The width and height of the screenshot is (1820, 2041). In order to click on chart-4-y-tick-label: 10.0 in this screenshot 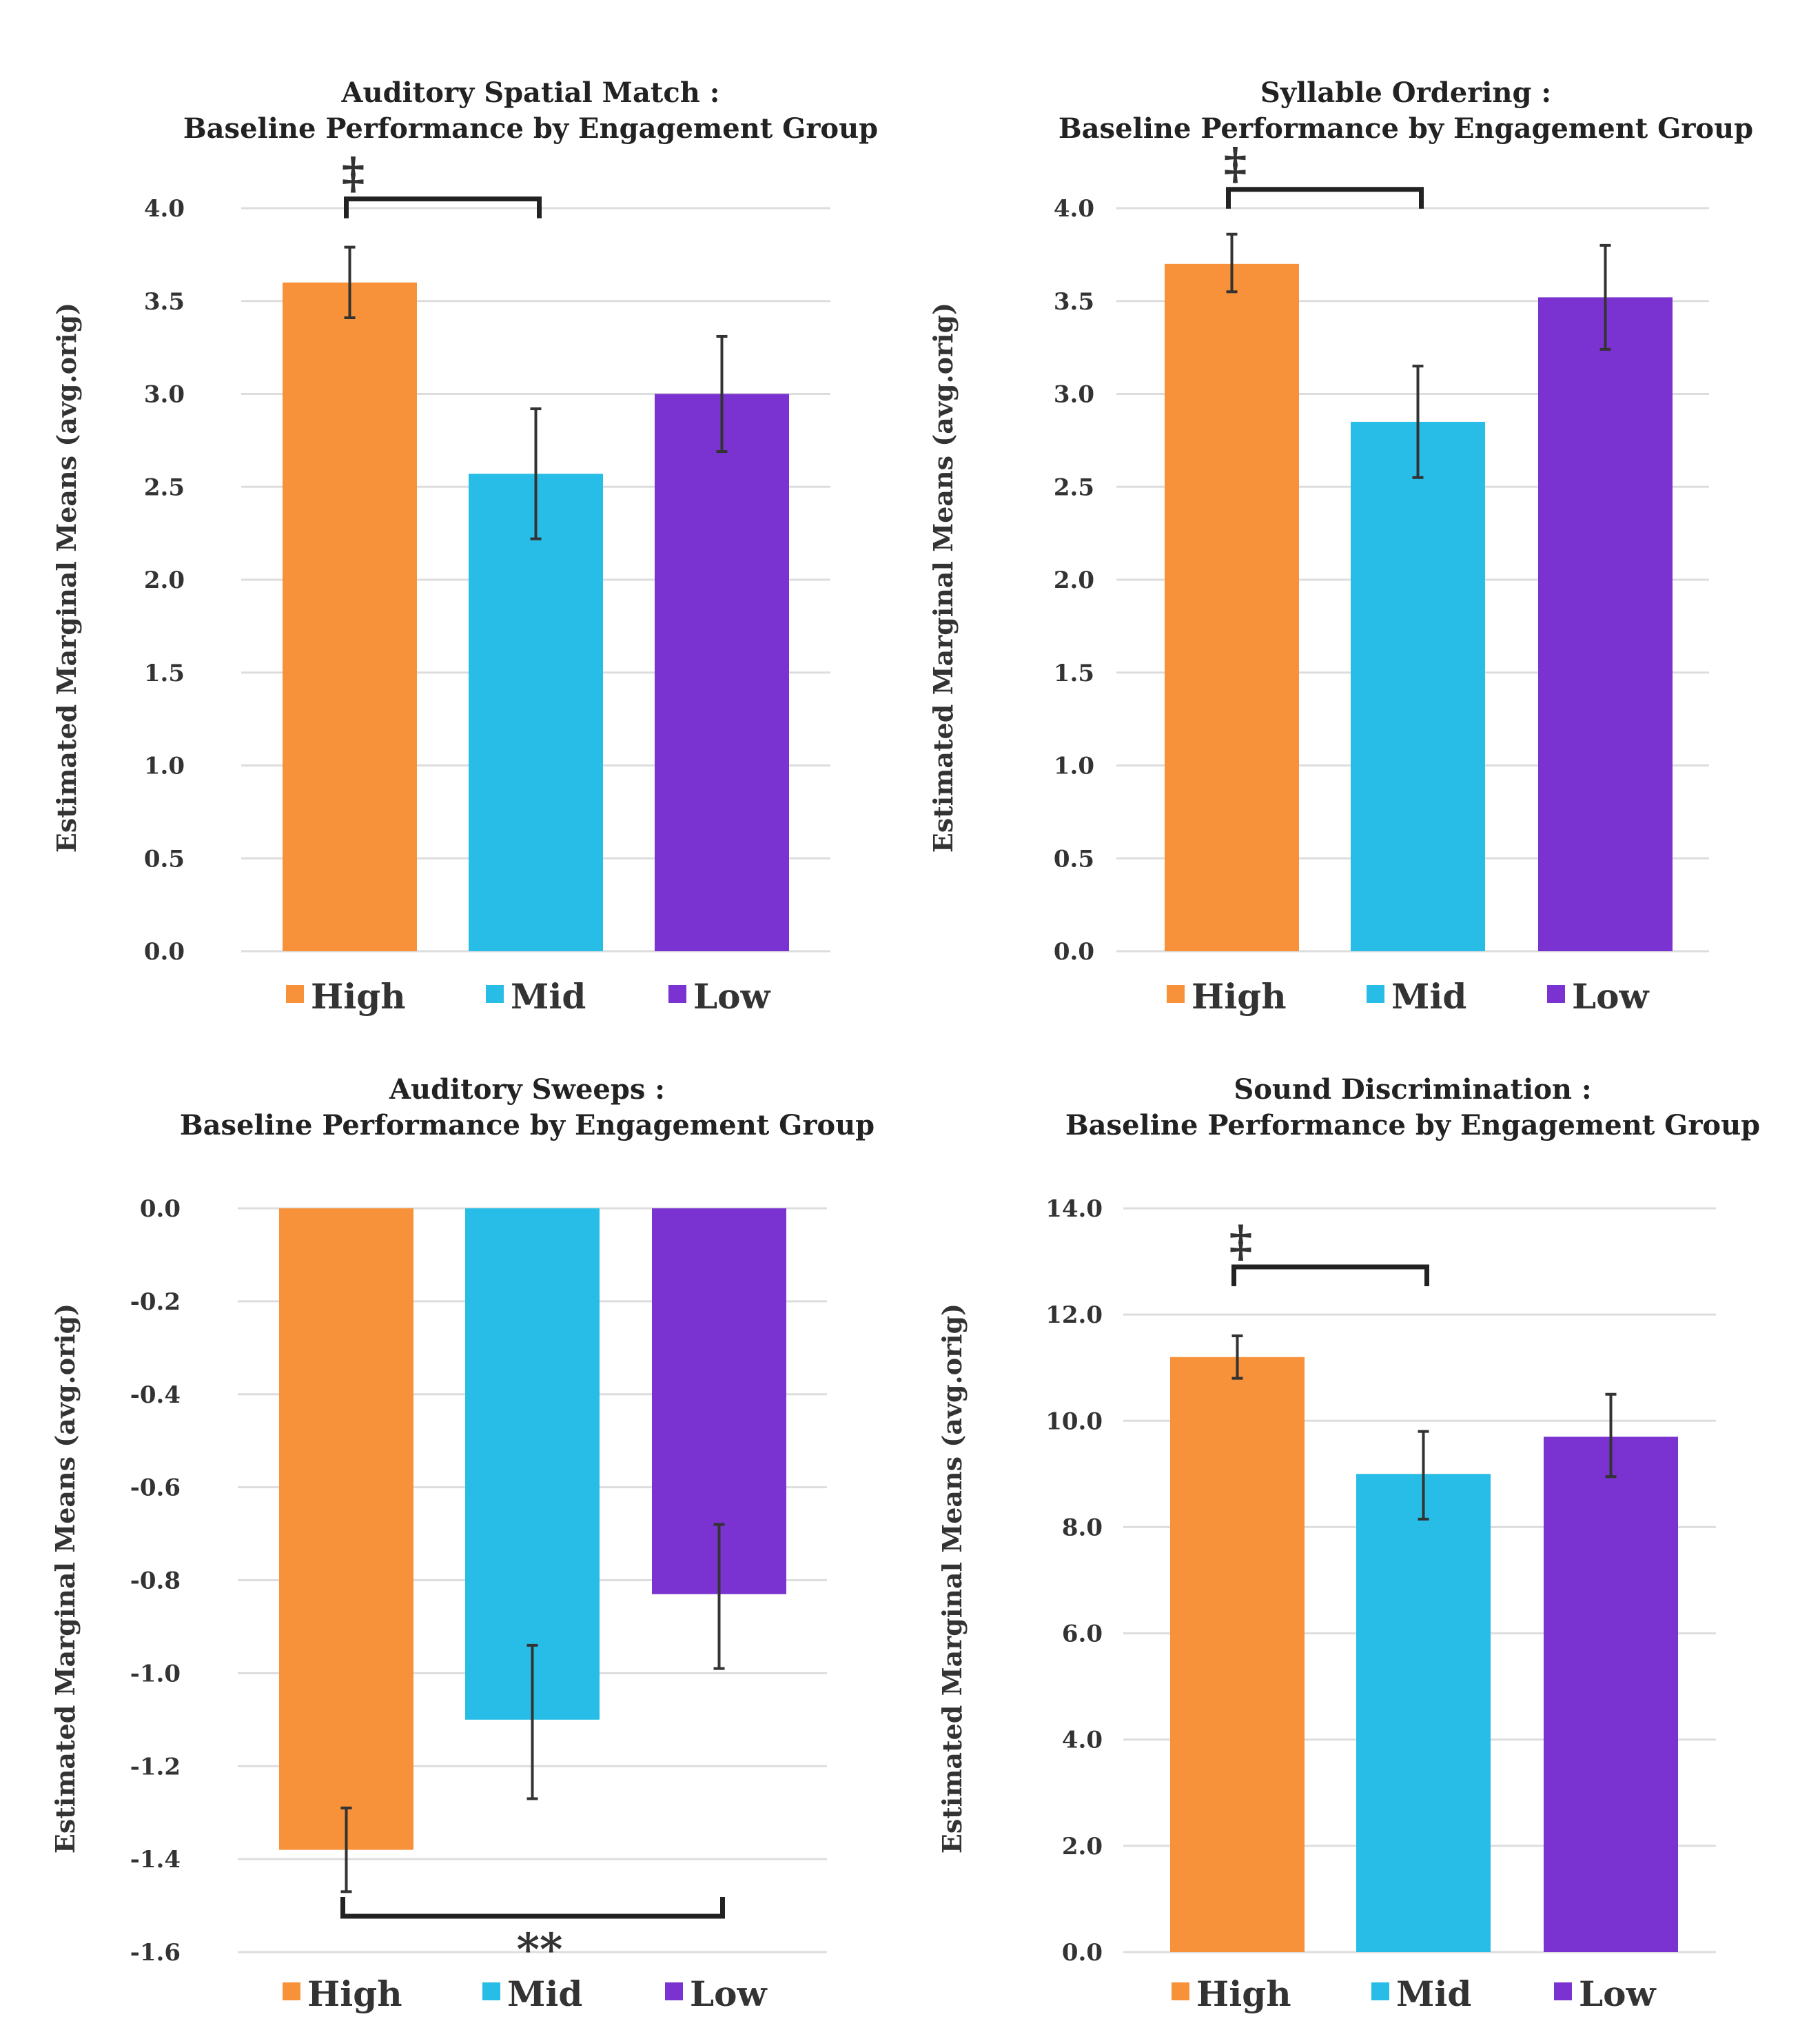, I will do `click(1074, 1421)`.